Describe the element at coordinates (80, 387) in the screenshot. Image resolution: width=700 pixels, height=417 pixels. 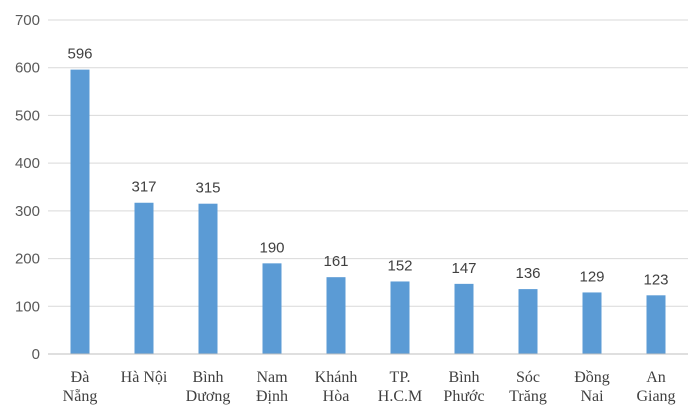
I see `x-category-label: Đà Nẵng` at that location.